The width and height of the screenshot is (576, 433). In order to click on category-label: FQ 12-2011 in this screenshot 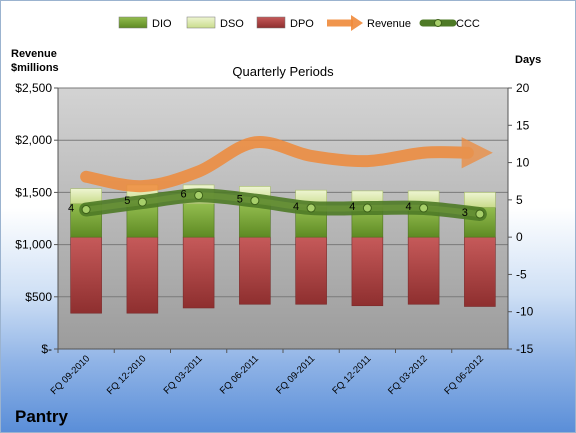, I will do `click(351, 374)`.